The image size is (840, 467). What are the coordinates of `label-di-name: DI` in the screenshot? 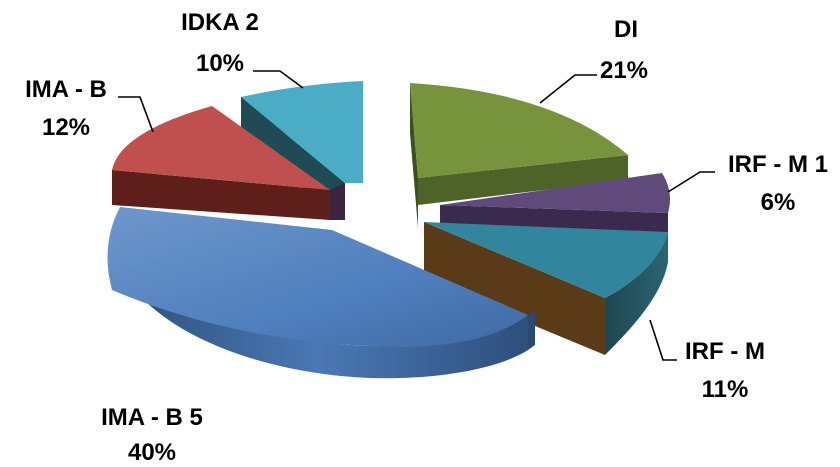 It's located at (626, 29).